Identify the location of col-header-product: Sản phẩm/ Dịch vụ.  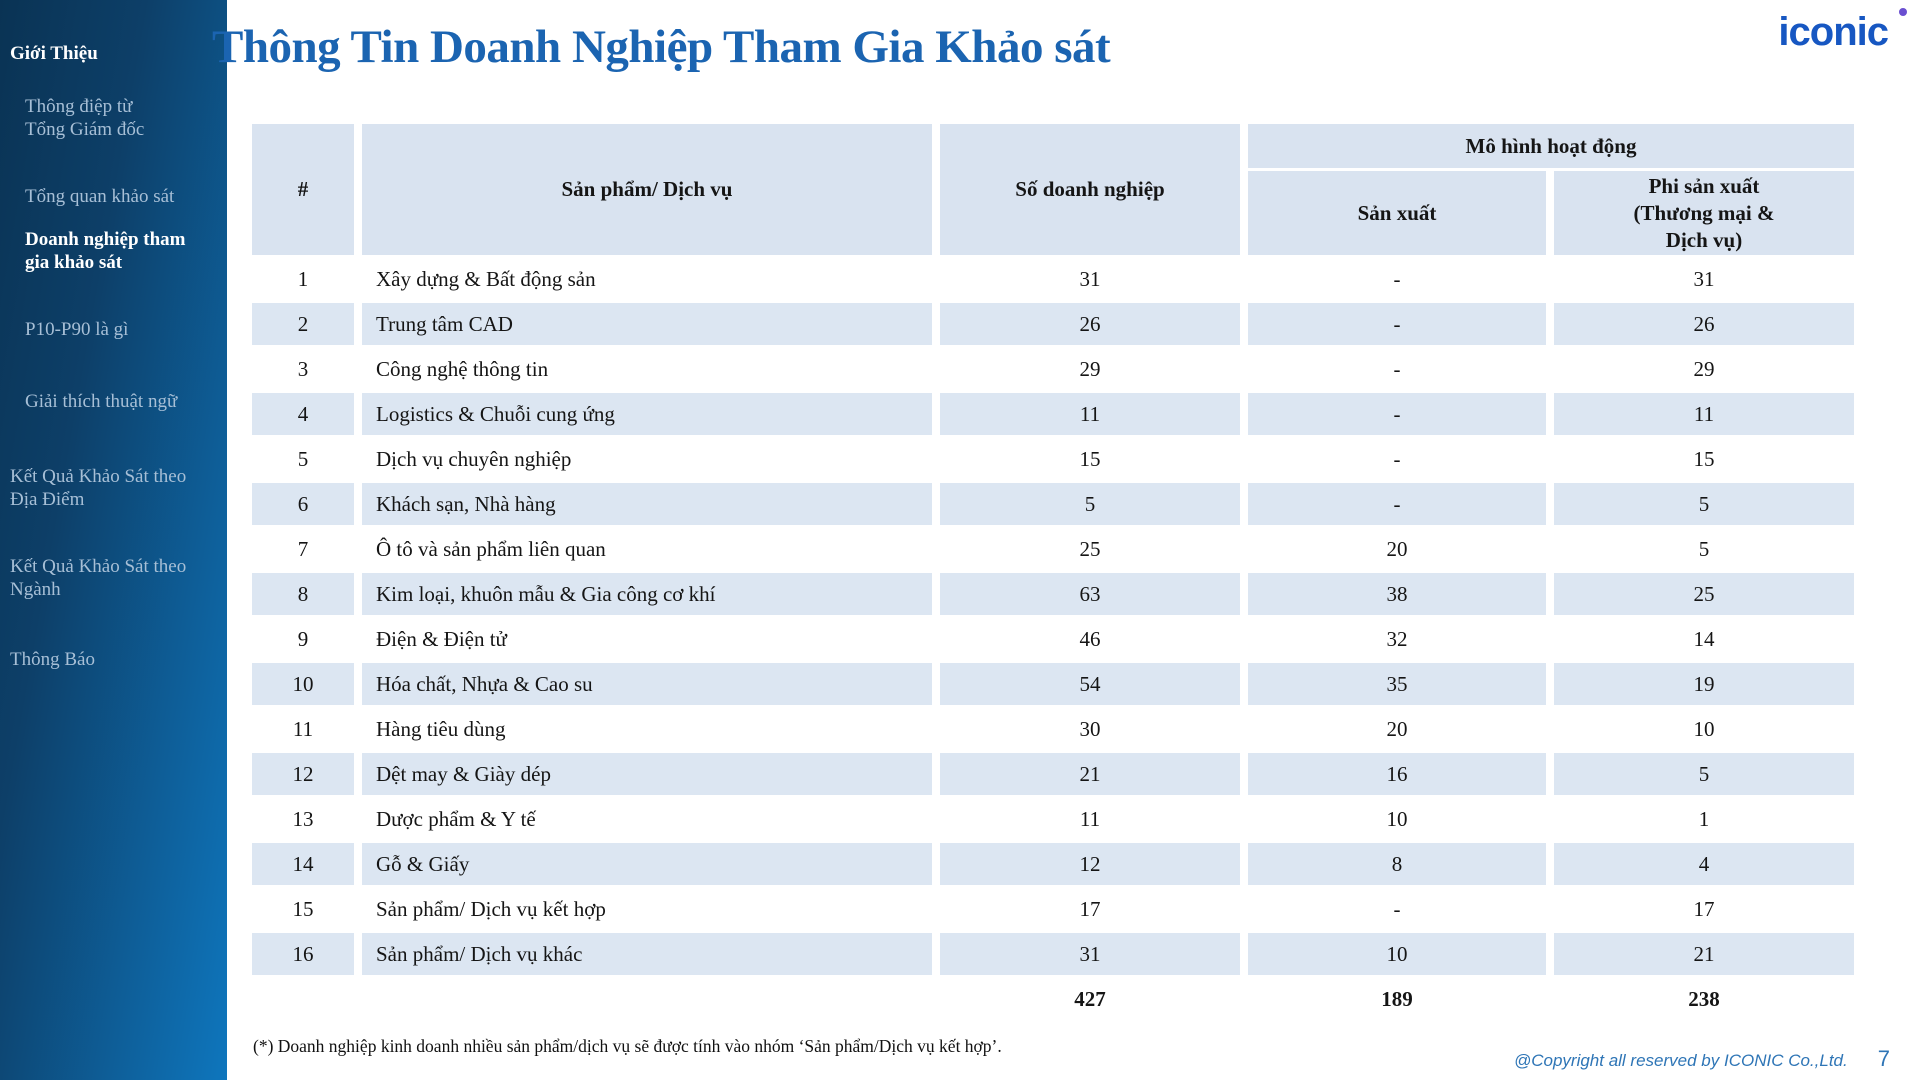
(647, 189).